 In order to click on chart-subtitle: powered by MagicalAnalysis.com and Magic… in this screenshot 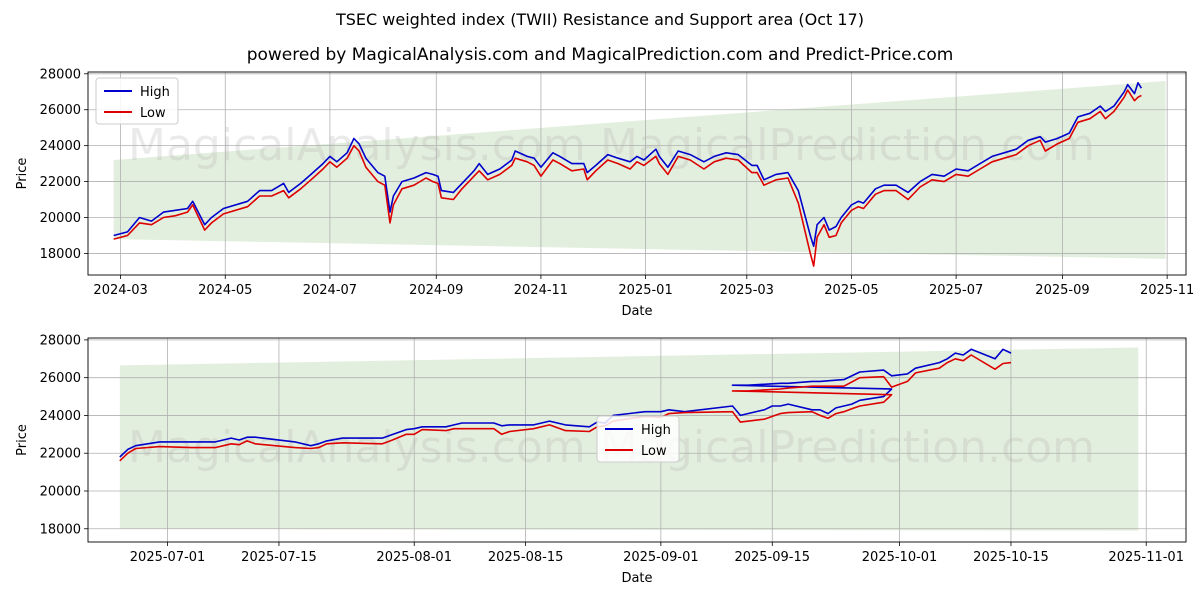, I will do `click(600, 55)`.